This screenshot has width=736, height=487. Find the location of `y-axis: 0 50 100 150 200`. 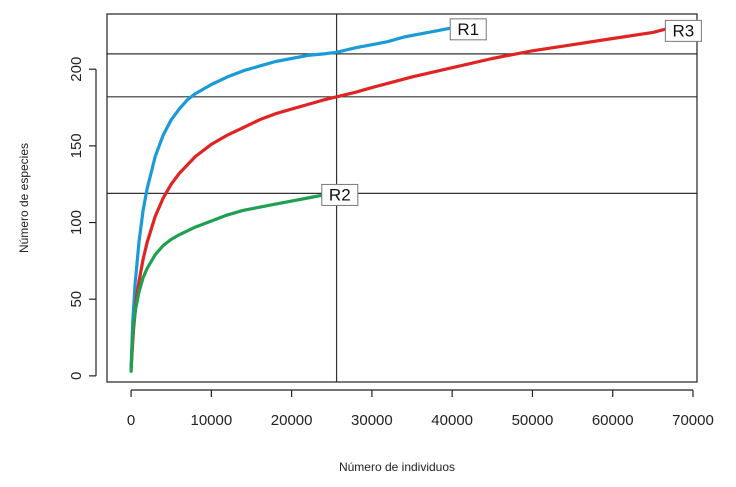

y-axis: 0 50 100 150 200 is located at coordinates (82, 218).